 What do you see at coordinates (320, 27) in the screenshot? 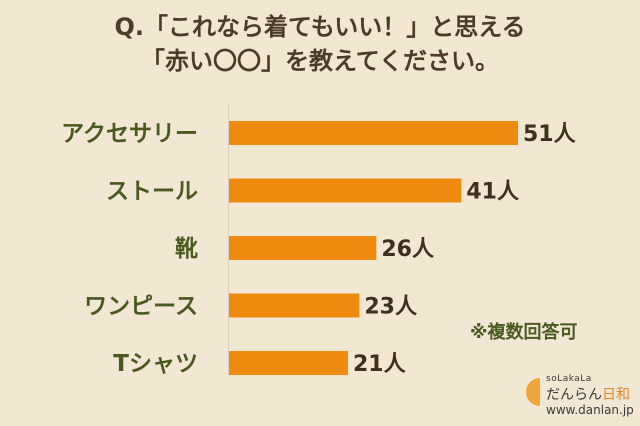
I see `title-line-1: Q.「これなら着てもいい！」と思える` at bounding box center [320, 27].